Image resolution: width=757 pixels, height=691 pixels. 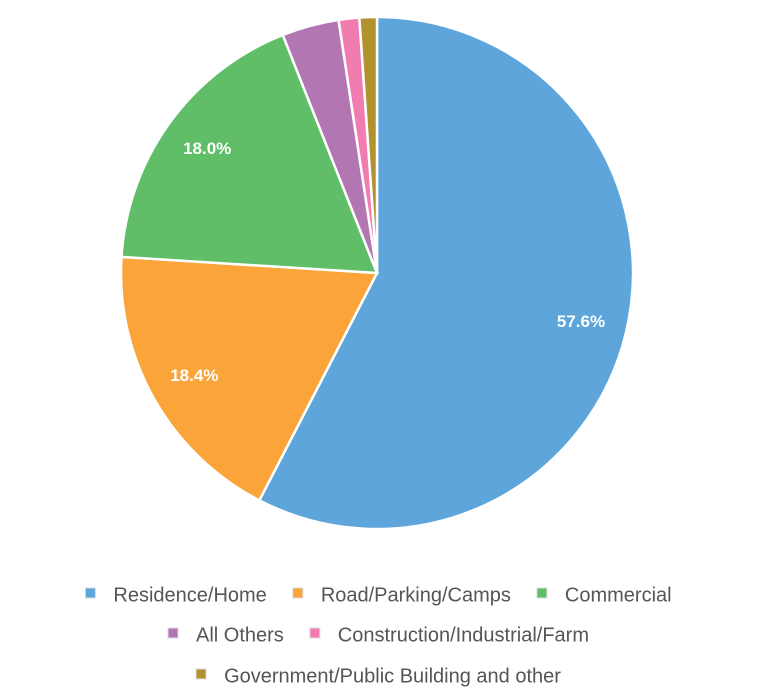 What do you see at coordinates (392, 676) in the screenshot?
I see `legend-label: Government/Public Building and other` at bounding box center [392, 676].